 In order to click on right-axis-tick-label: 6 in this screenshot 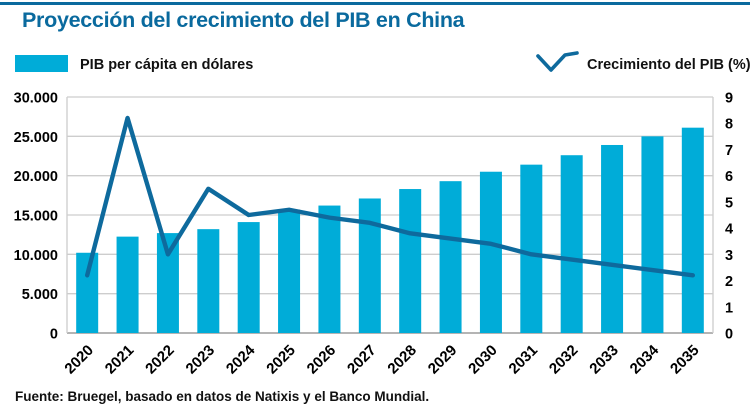, I will do `click(729, 177)`.